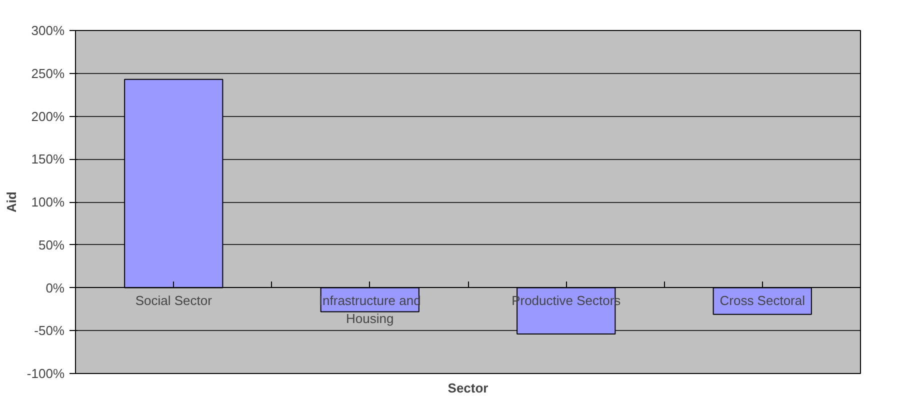 The width and height of the screenshot is (904, 412). I want to click on y-axis-title: Aid, so click(11, 201).